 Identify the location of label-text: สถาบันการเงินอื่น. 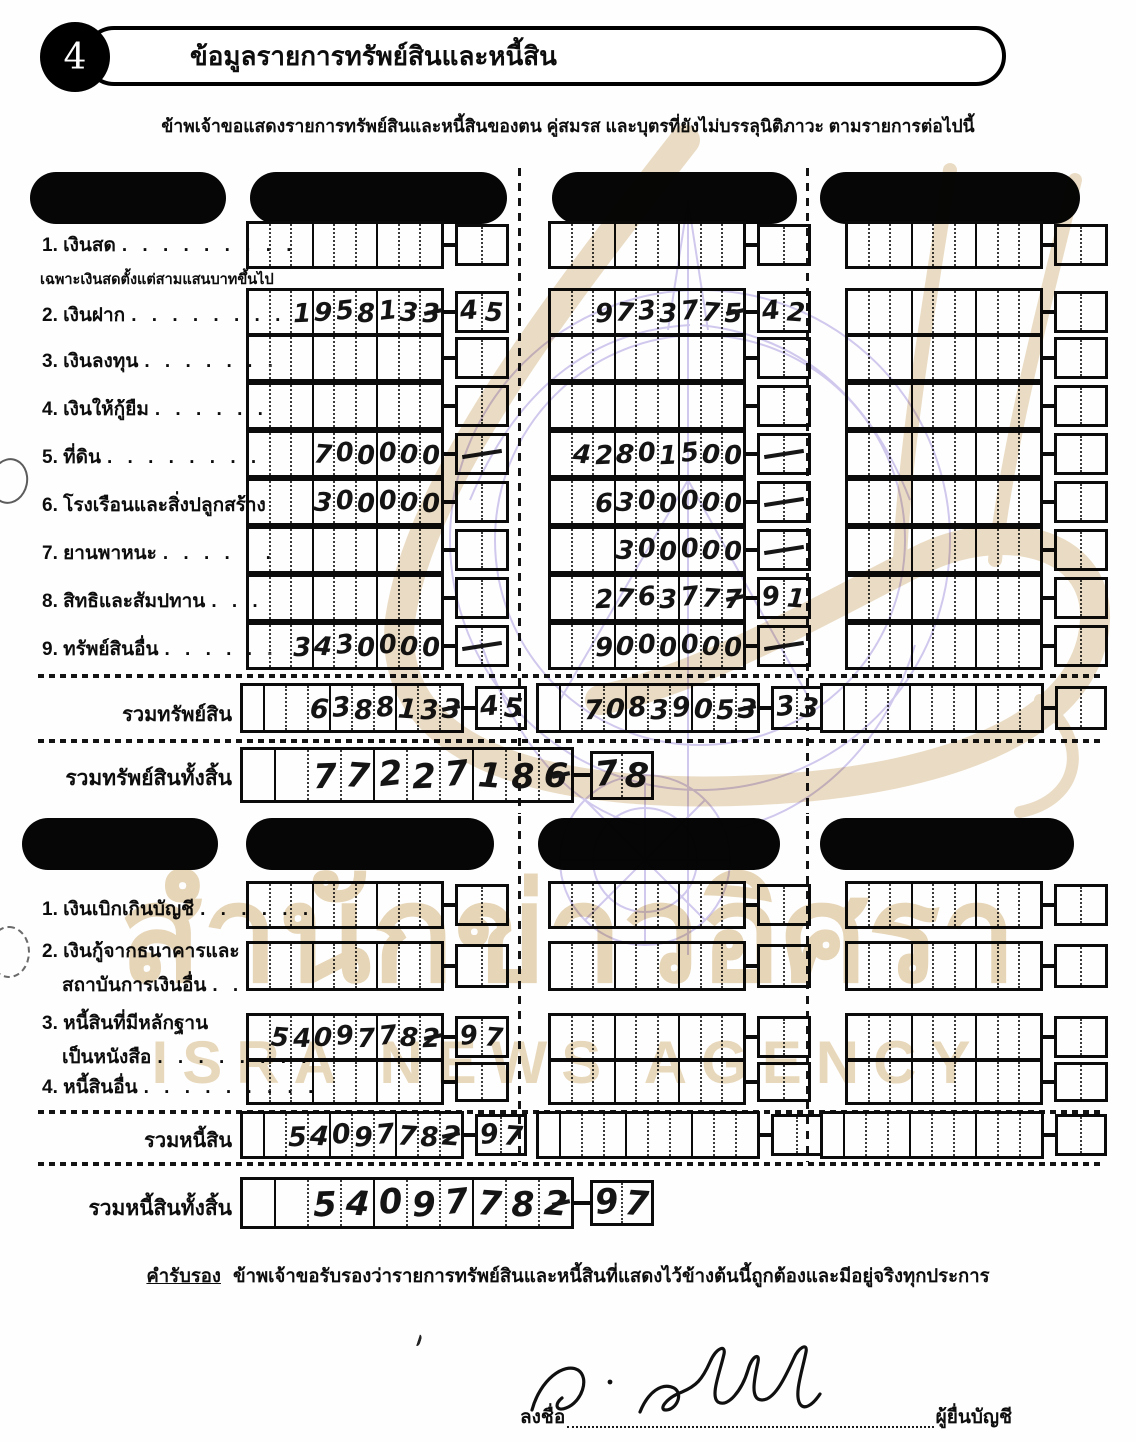
(134, 985).